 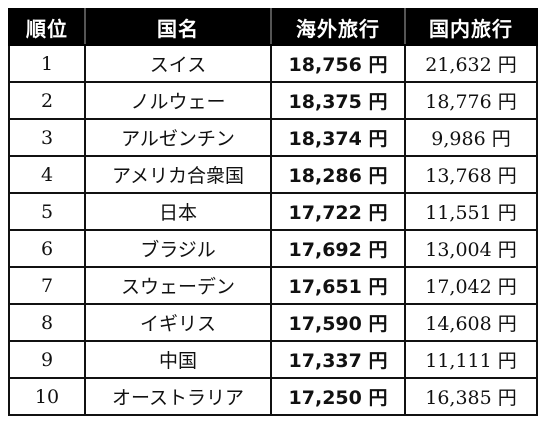 What do you see at coordinates (47, 174) in the screenshot?
I see `rank-cell: 4` at bounding box center [47, 174].